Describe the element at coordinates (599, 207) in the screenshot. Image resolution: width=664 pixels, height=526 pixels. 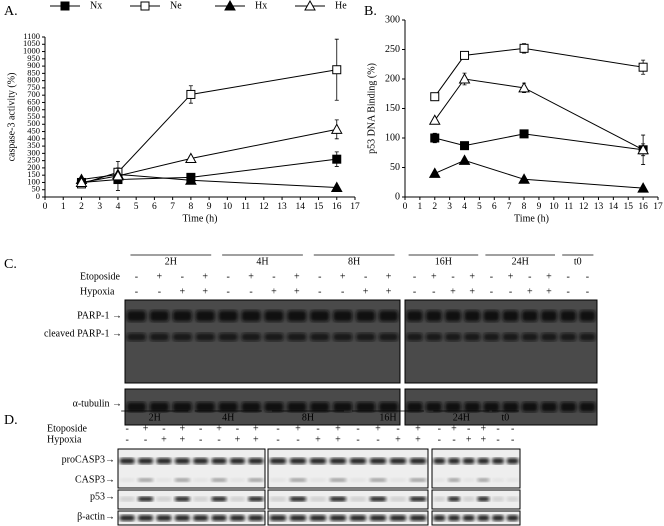
I see `x-tick-label: 13` at that location.